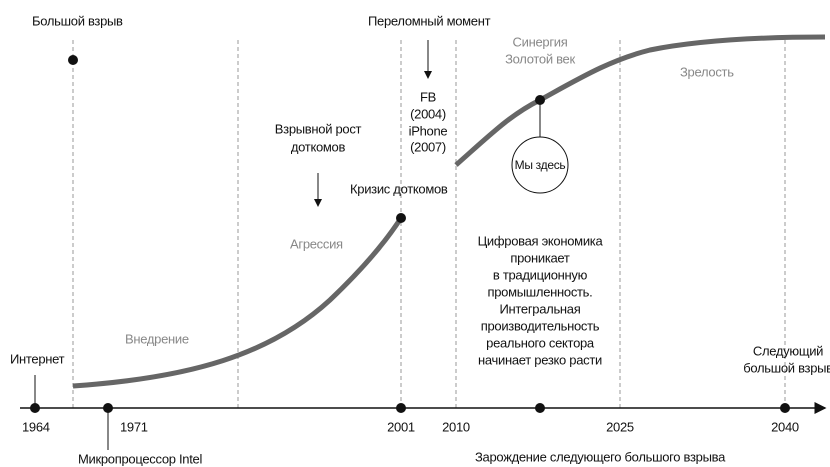  Describe the element at coordinates (540, 257) in the screenshot. I see `description-line: проникает` at that location.